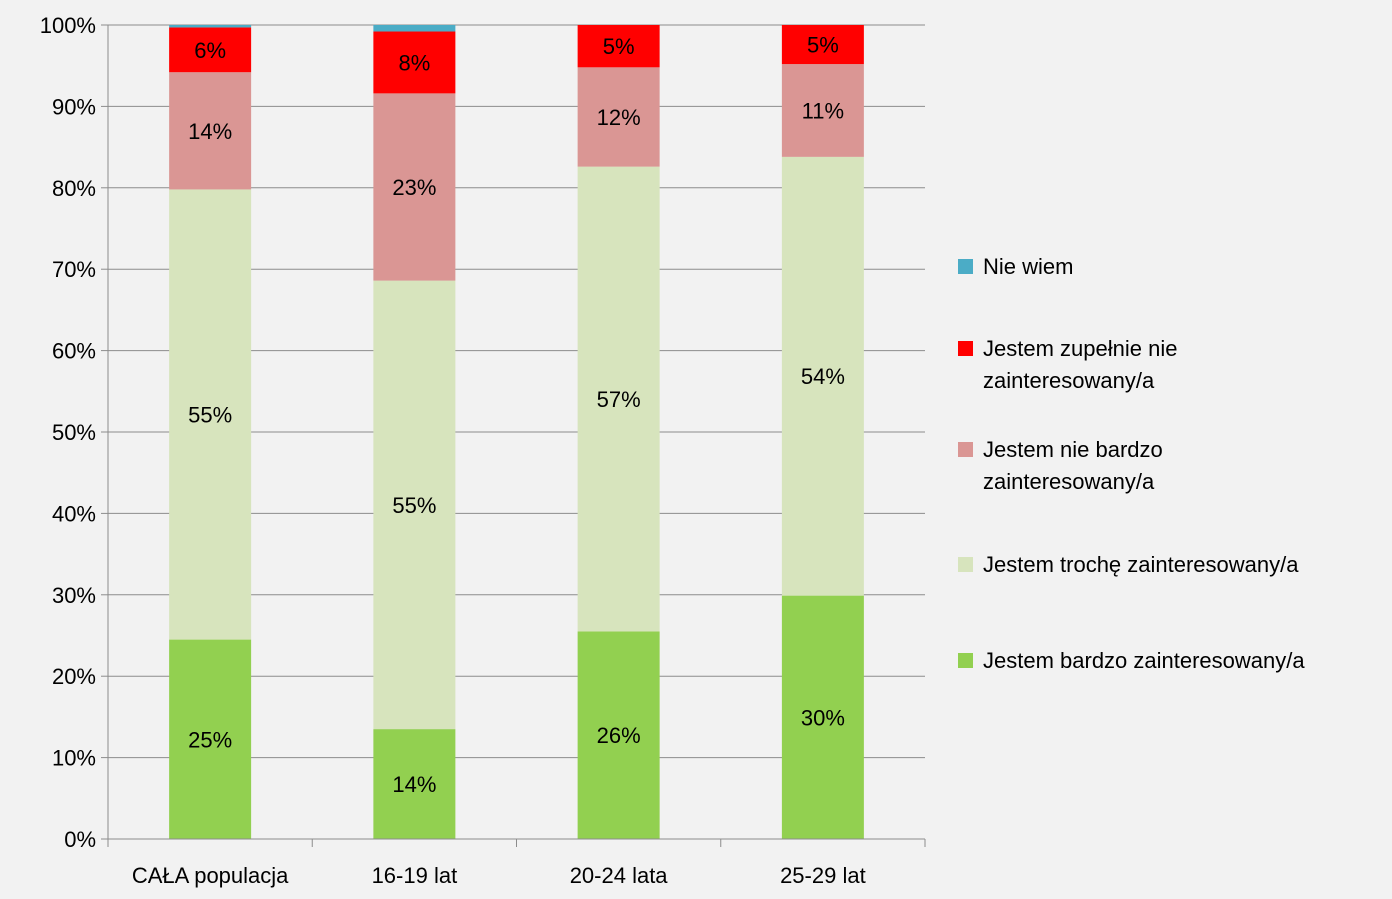  What do you see at coordinates (74, 595) in the screenshot?
I see `y-tick-label: 30%` at bounding box center [74, 595].